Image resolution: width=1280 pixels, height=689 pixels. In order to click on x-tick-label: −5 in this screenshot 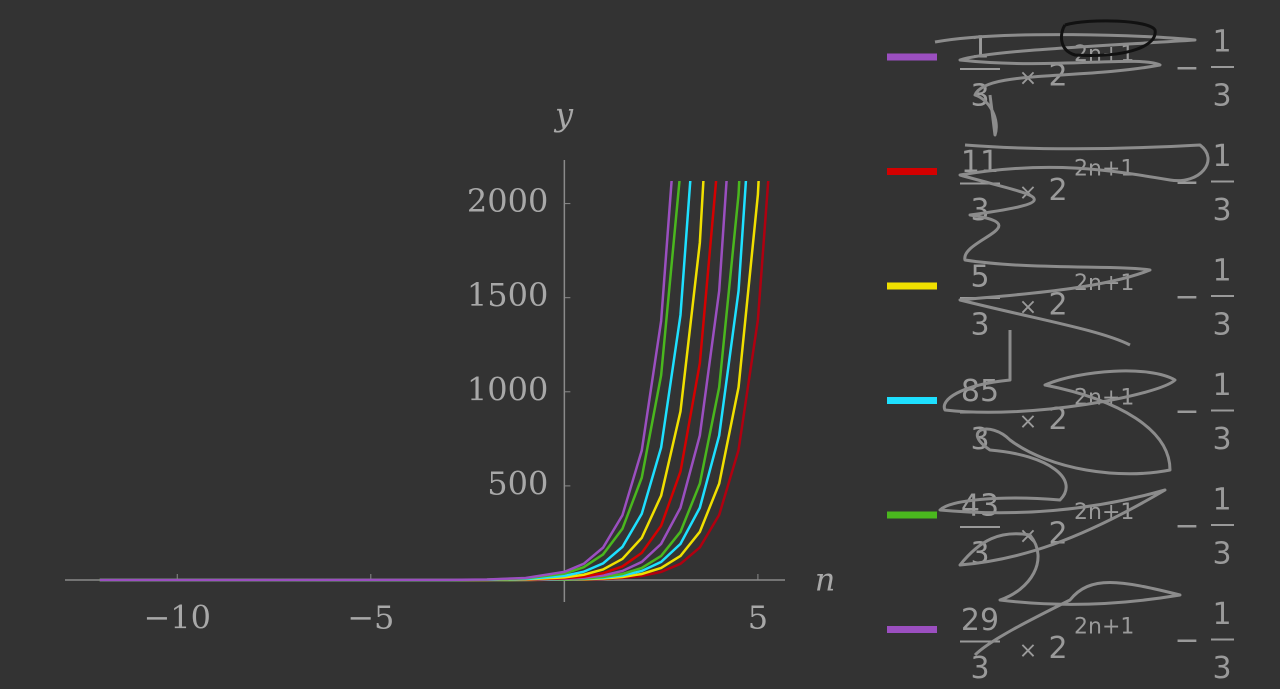, I will do `click(370, 618)`.